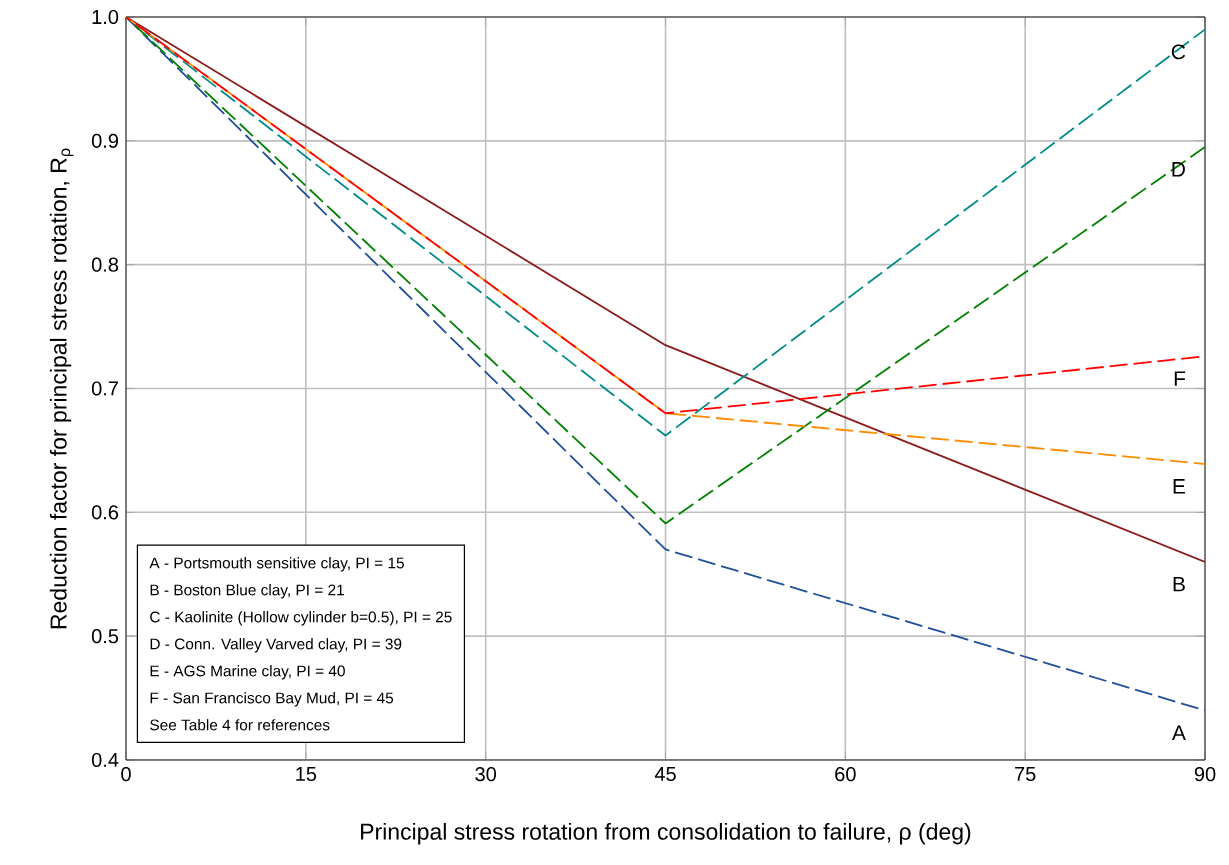 This screenshot has width=1229, height=865. Describe the element at coordinates (1178, 732) in the screenshot. I see `series-label: A` at that location.